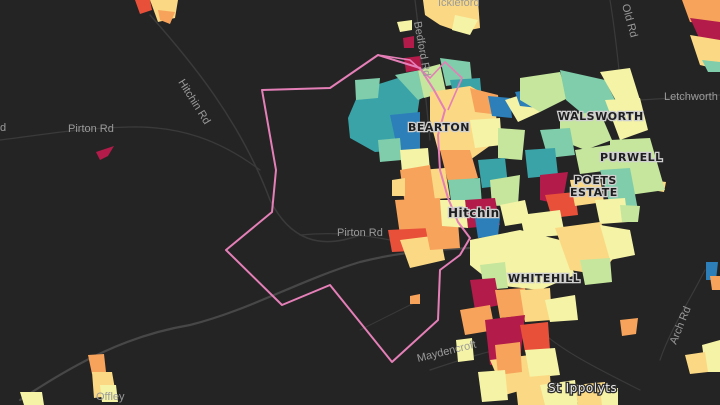 Image resolution: width=720 pixels, height=405 pixels. I want to click on place-label-whitehill: WHITEHILL, so click(544, 278).